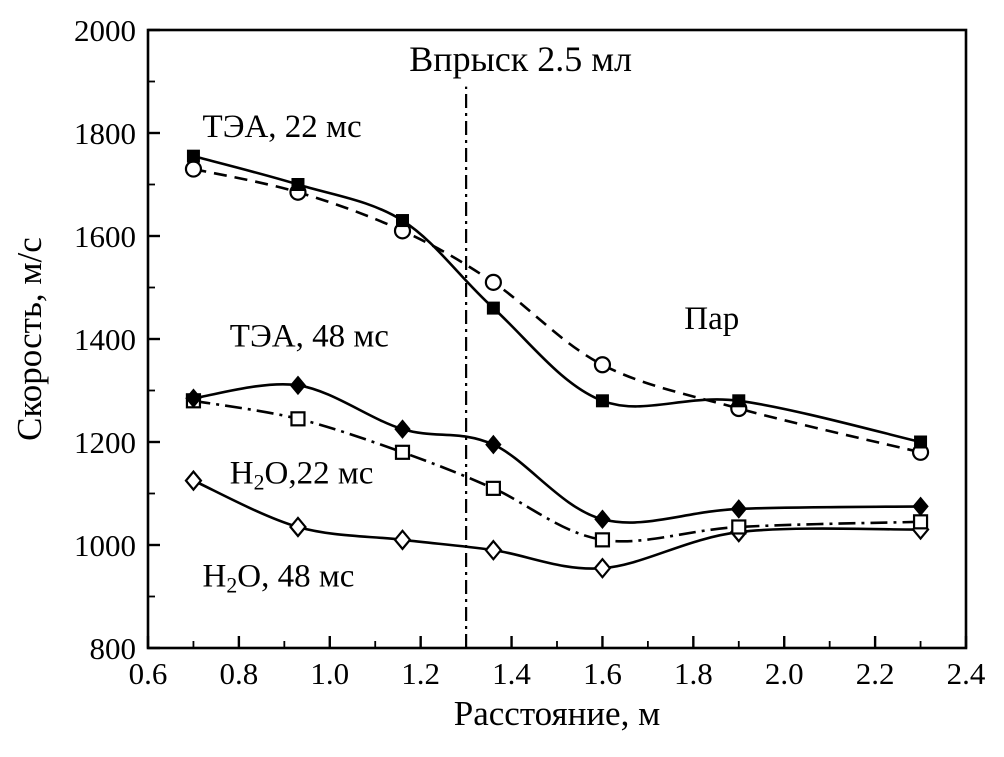  What do you see at coordinates (113, 648) in the screenshot?
I see `y-tick-label: 800` at bounding box center [113, 648].